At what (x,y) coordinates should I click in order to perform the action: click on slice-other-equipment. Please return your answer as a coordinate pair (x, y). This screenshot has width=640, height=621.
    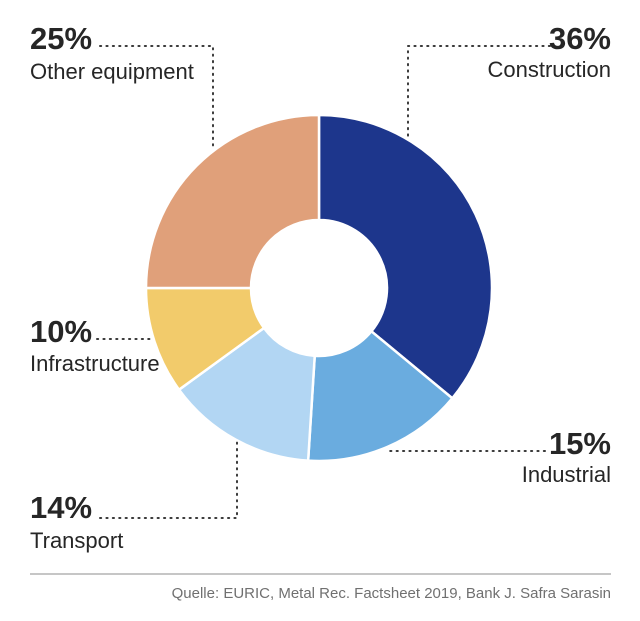
    Looking at the image, I should click on (232, 201).